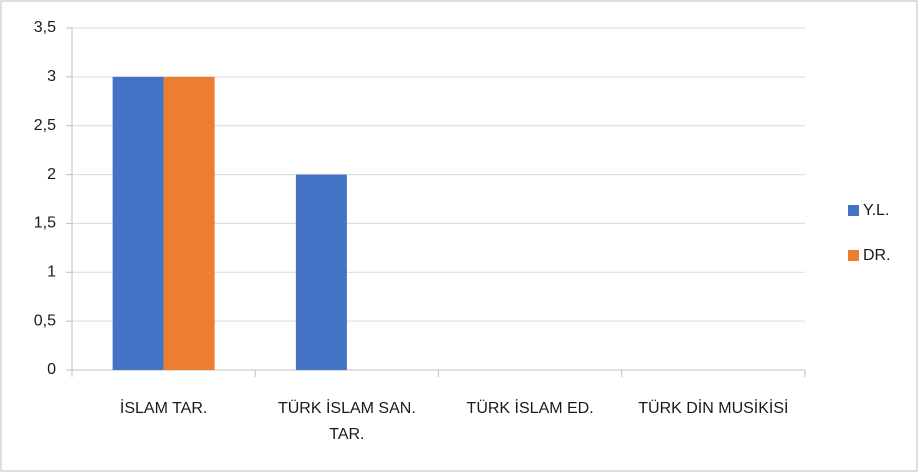 This screenshot has width=918, height=472. Describe the element at coordinates (876, 210) in the screenshot. I see `legend-label: Y.L.` at that location.